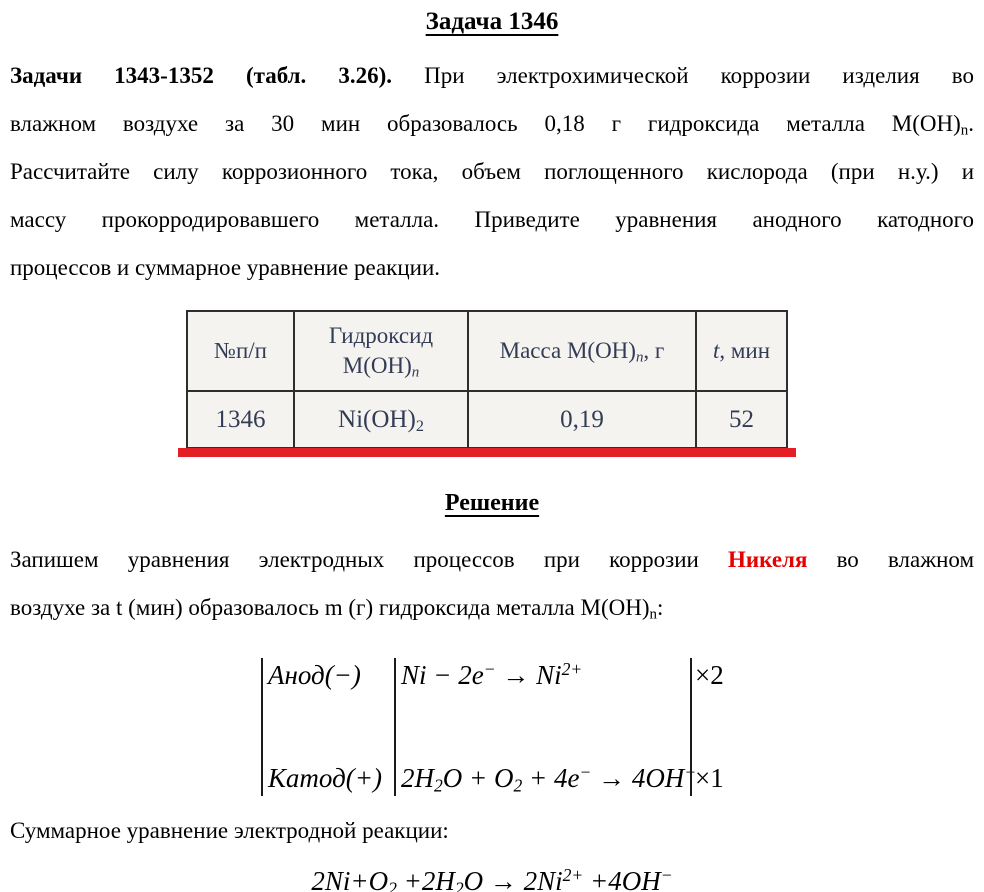  Describe the element at coordinates (419, 425) in the screenshot. I see `cell-hydroxide-sub-2: 2` at that location.